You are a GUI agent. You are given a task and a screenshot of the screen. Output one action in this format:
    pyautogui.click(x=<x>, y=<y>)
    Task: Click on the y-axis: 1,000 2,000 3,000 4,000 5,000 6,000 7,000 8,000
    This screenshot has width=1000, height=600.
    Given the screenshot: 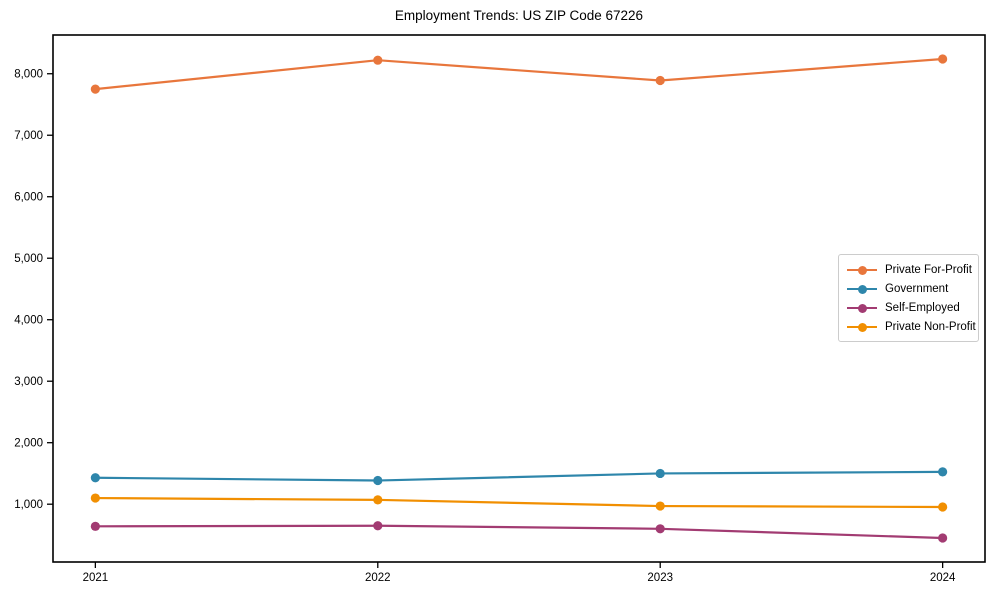 What is the action you would take?
    pyautogui.click(x=33, y=290)
    